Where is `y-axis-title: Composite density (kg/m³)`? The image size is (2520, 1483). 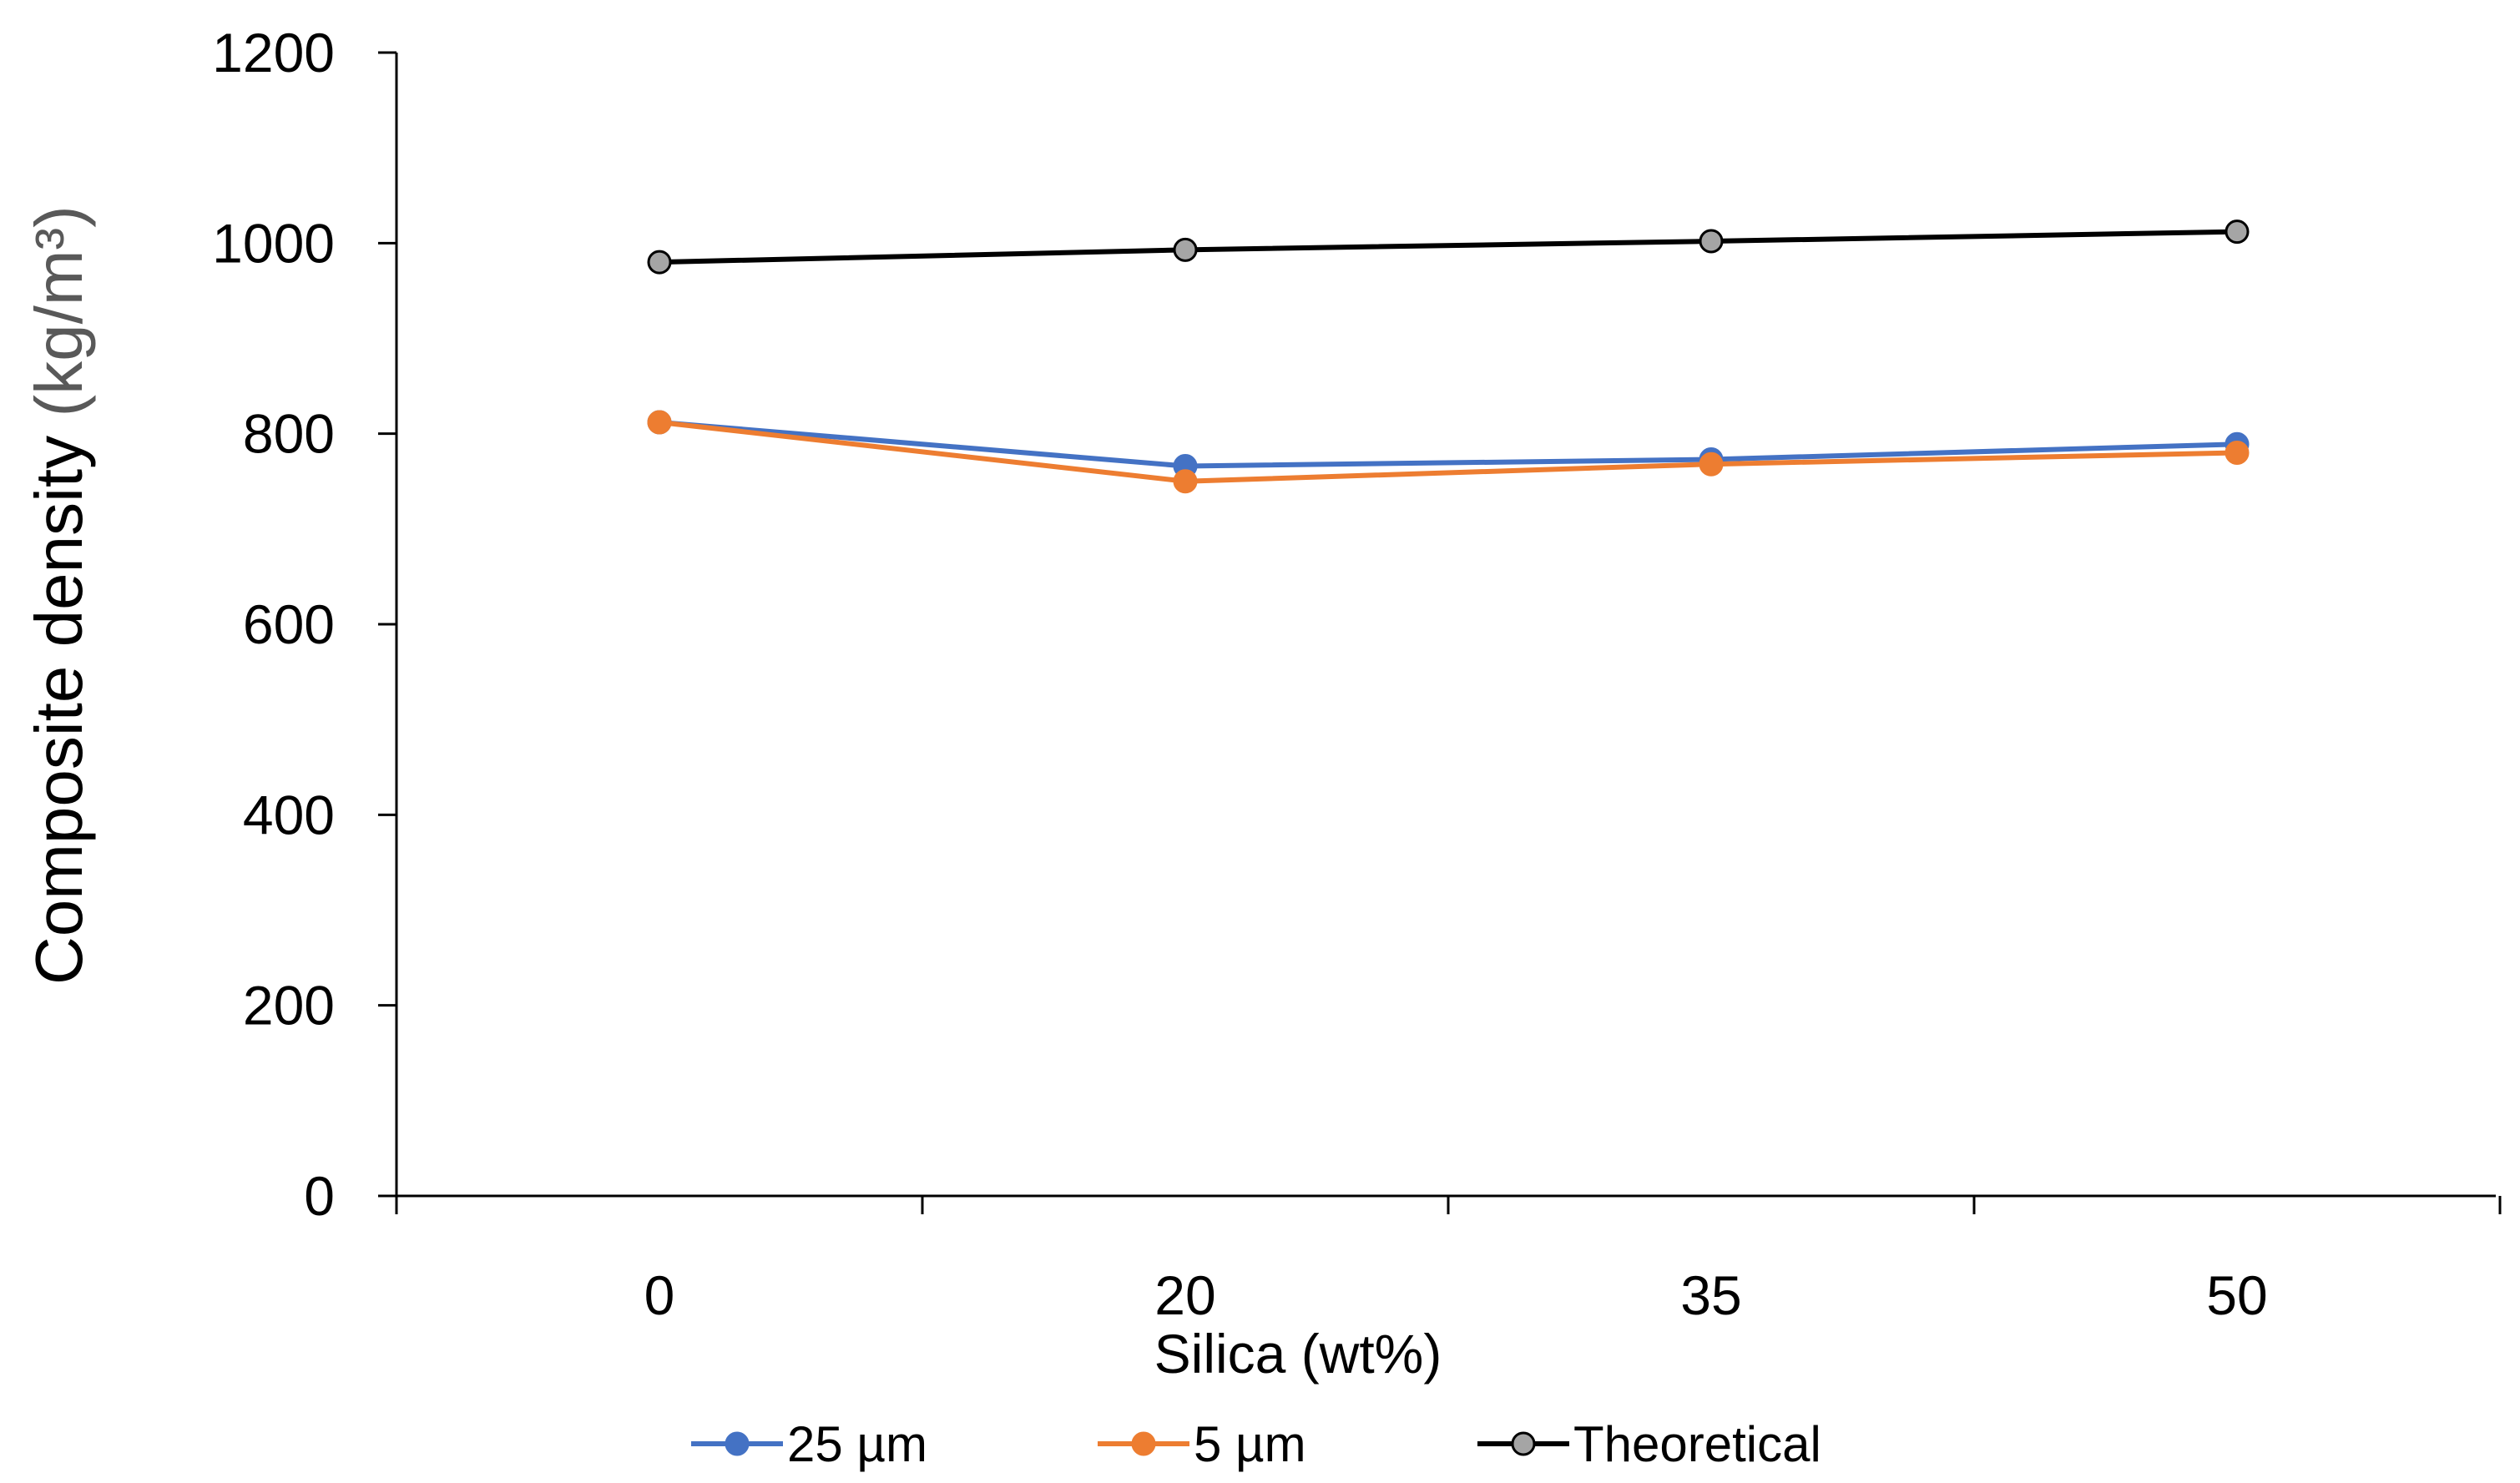
y-axis-title: Composite density (kg/m³) is located at coordinates (59, 595).